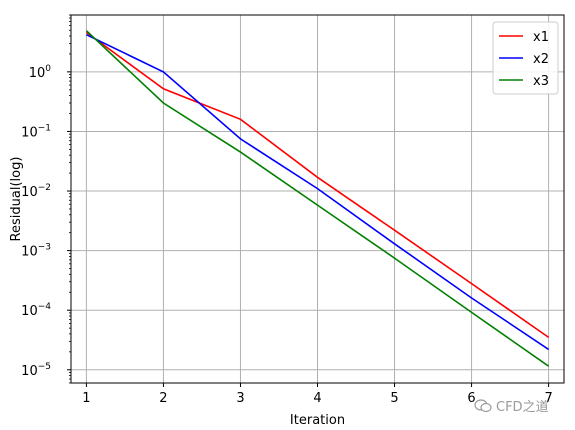 The height and width of the screenshot is (430, 575). Describe the element at coordinates (36, 310) in the screenshot. I see `y-tick-label: 10⁻⁴` at that location.